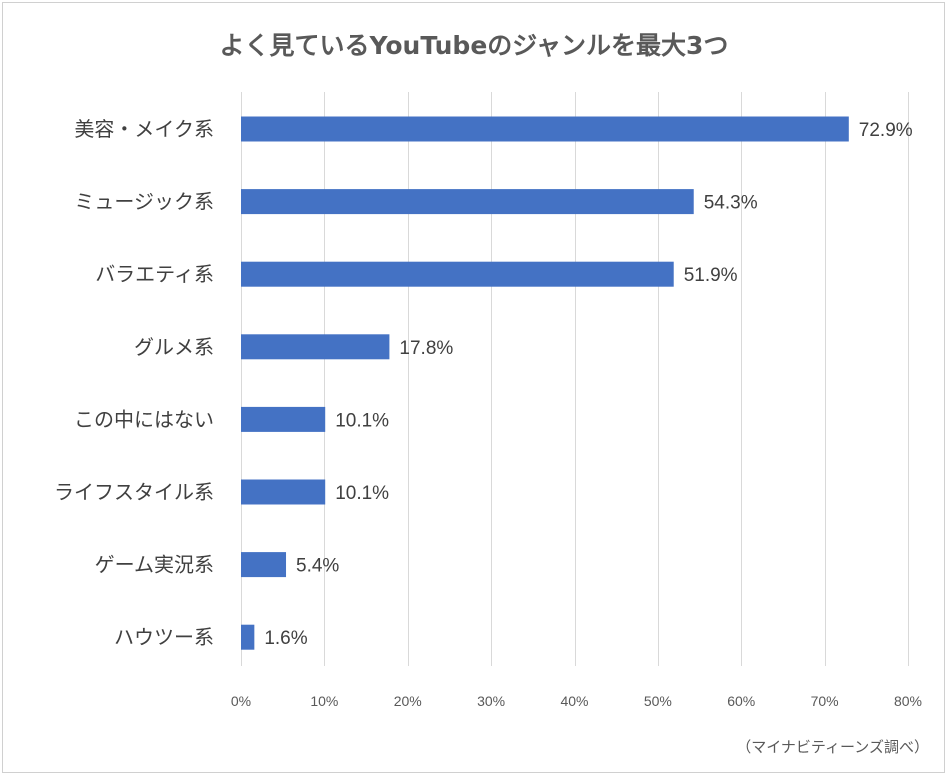 This screenshot has width=949, height=777. What do you see at coordinates (285, 638) in the screenshot?
I see `data-label: 1.6%` at bounding box center [285, 638].